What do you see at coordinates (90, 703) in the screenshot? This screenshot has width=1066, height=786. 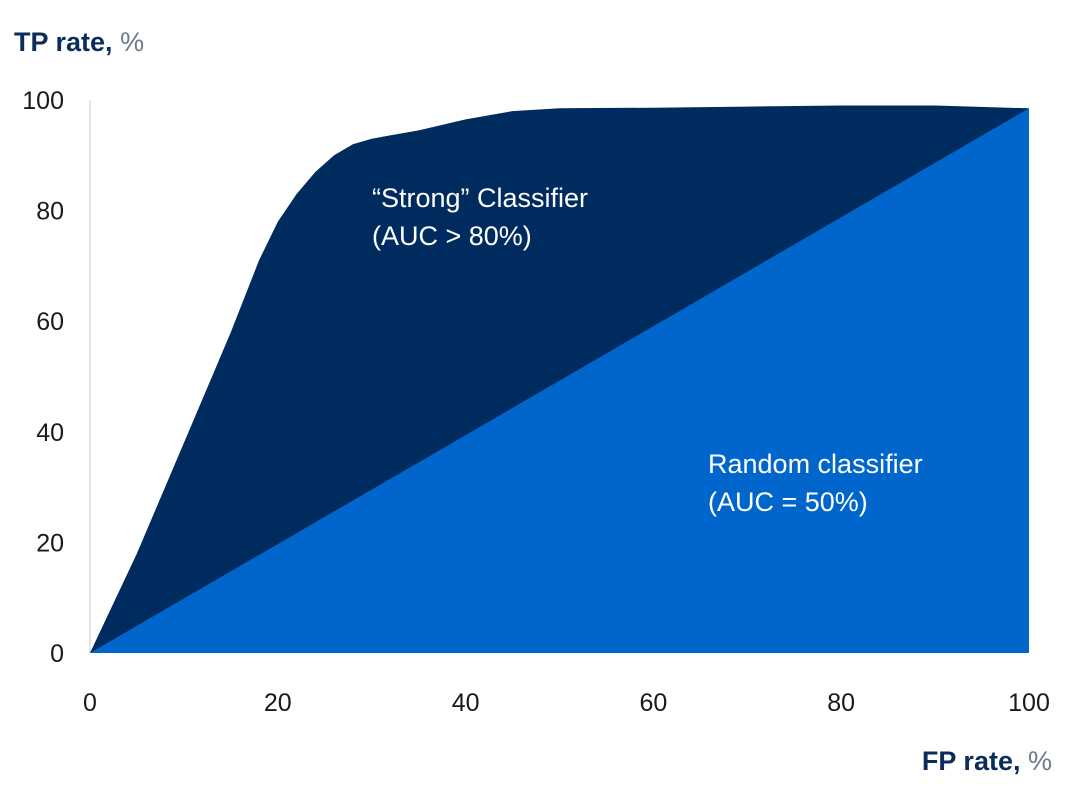 I see `x-tick-label: 0` at bounding box center [90, 703].